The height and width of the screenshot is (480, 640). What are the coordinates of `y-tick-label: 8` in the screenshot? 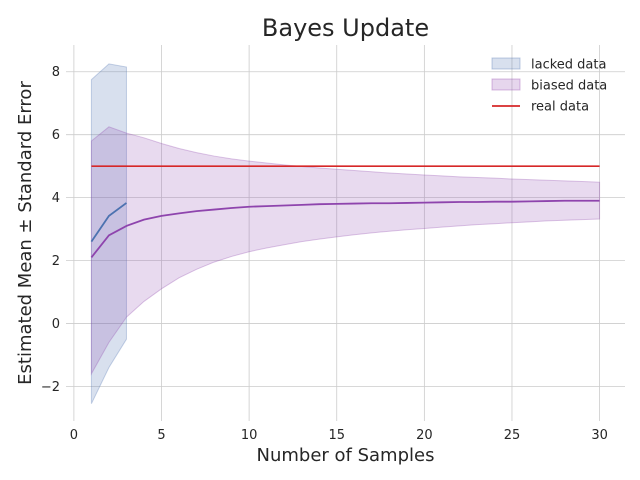 It's located at (56, 72).